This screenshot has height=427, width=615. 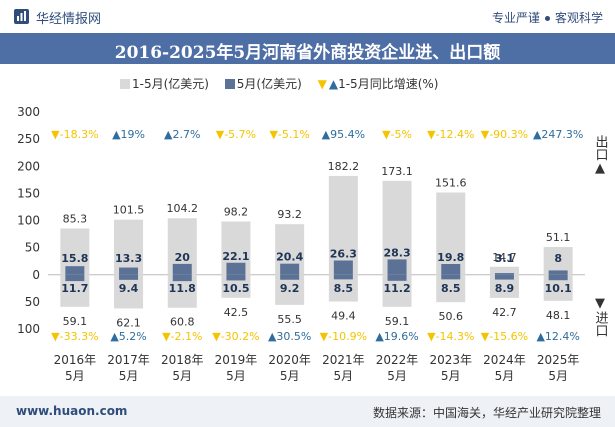 I want to click on label-import-cumulative: 49.4, so click(x=343, y=316).